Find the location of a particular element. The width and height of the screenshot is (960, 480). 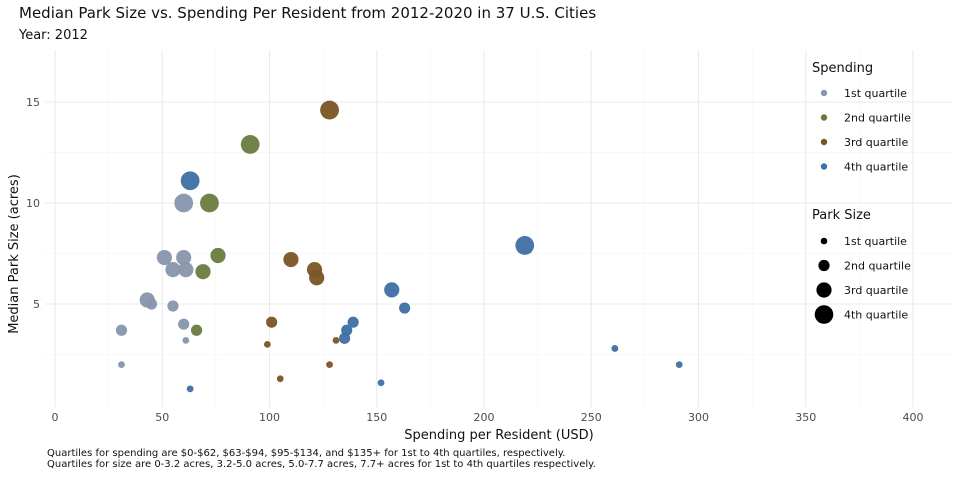

legend-size-label: 1st quartile is located at coordinates (875, 241).